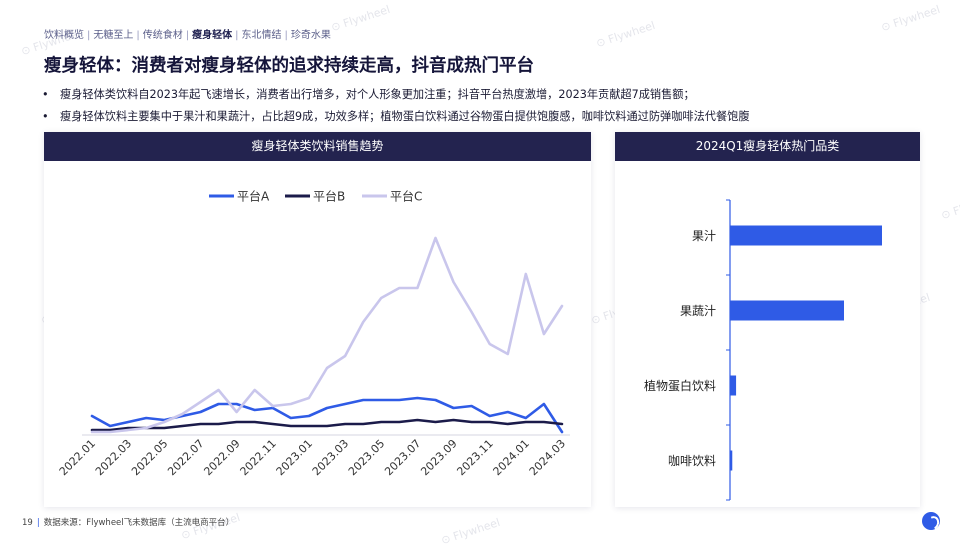  What do you see at coordinates (258, 457) in the screenshot?
I see `x-tick-label: 2022.11` at bounding box center [258, 457].